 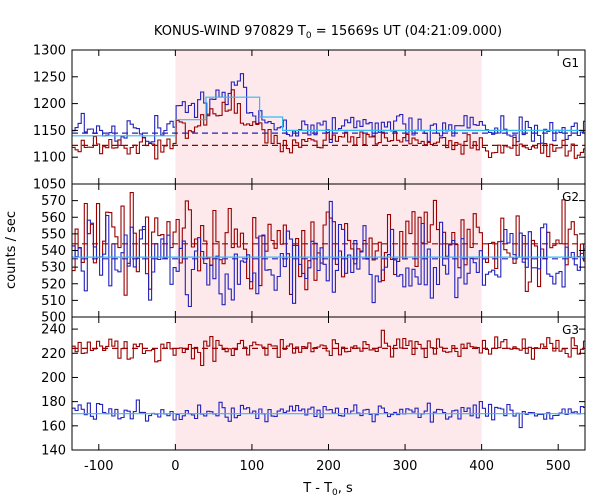 I want to click on y-tick-label: 500, so click(x=53, y=318).